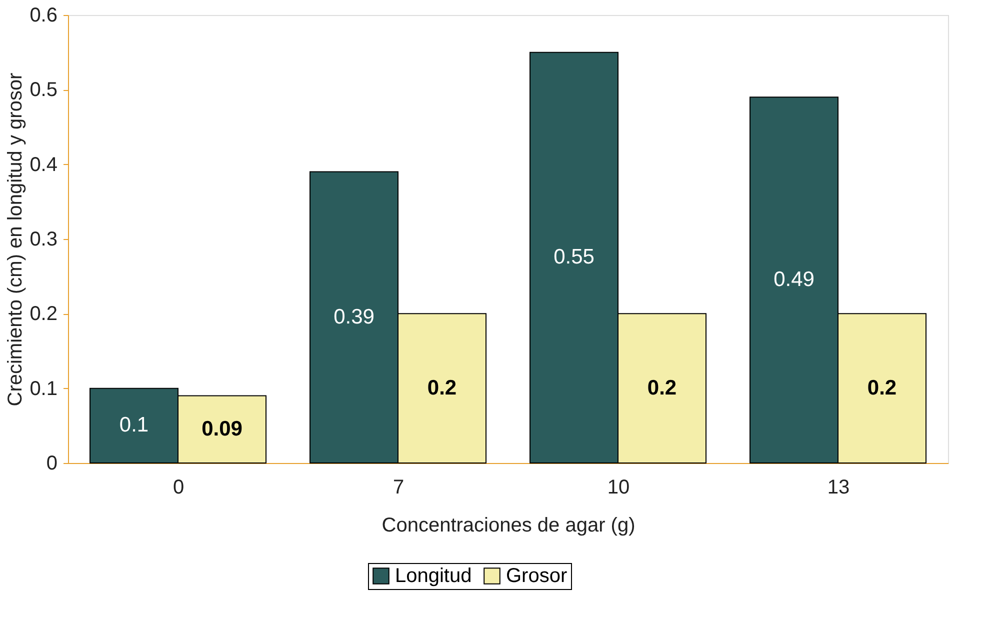  Describe the element at coordinates (794, 280) in the screenshot. I see `data-label: 0.49` at that location.